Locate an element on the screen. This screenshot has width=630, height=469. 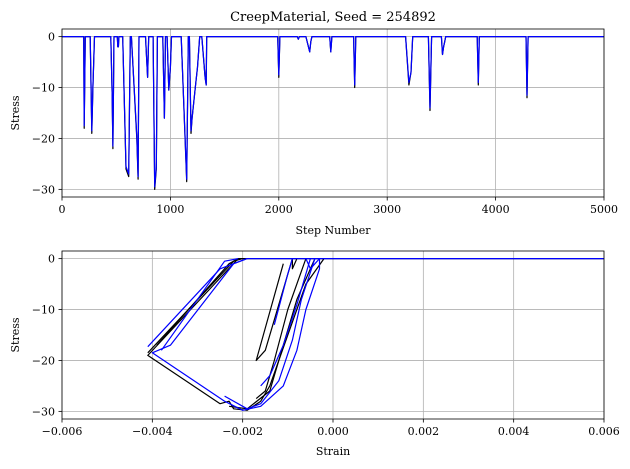
x-axis-label: Step Number is located at coordinates (334, 230).